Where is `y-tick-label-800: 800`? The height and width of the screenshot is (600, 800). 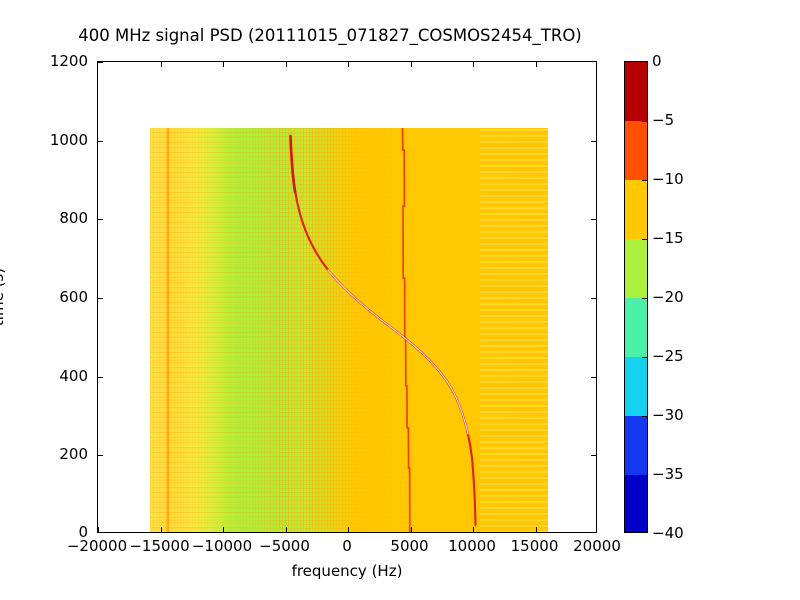 y-tick-label-800: 800 is located at coordinates (73, 218).